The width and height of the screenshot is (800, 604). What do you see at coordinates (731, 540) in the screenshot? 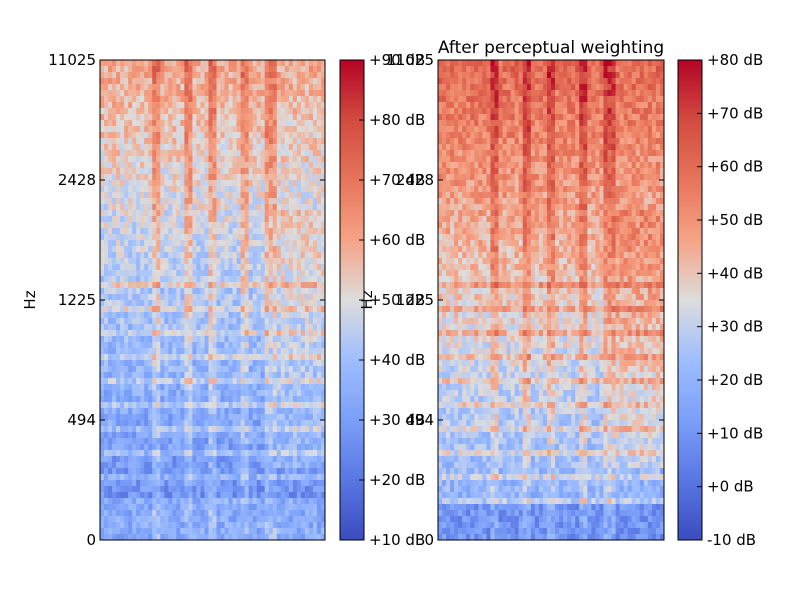
I see `colorbar-tick-label: -10 dB` at bounding box center [731, 540].